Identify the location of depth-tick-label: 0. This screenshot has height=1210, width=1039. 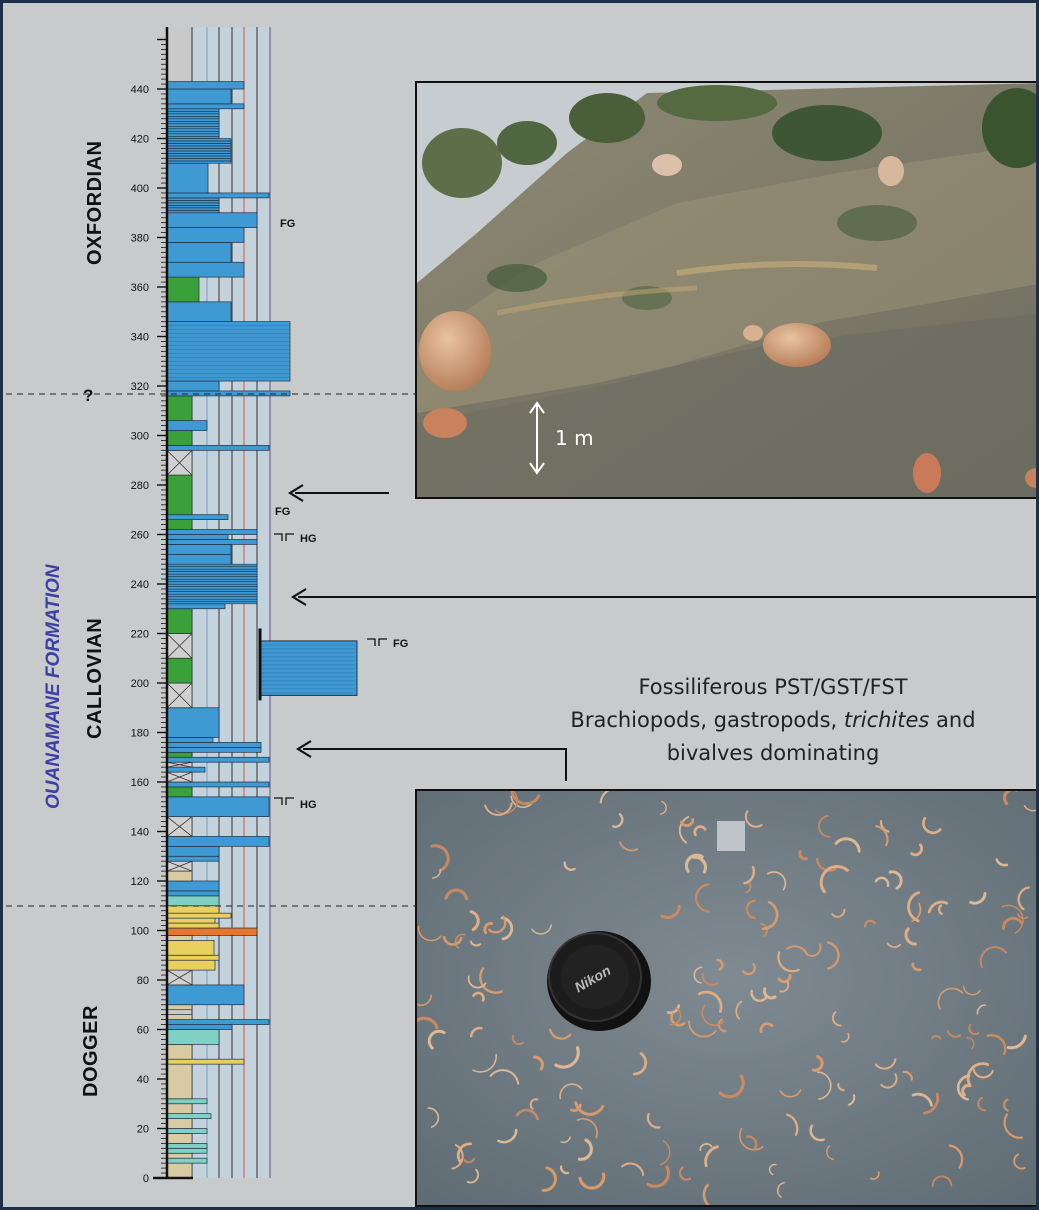
(146, 1179).